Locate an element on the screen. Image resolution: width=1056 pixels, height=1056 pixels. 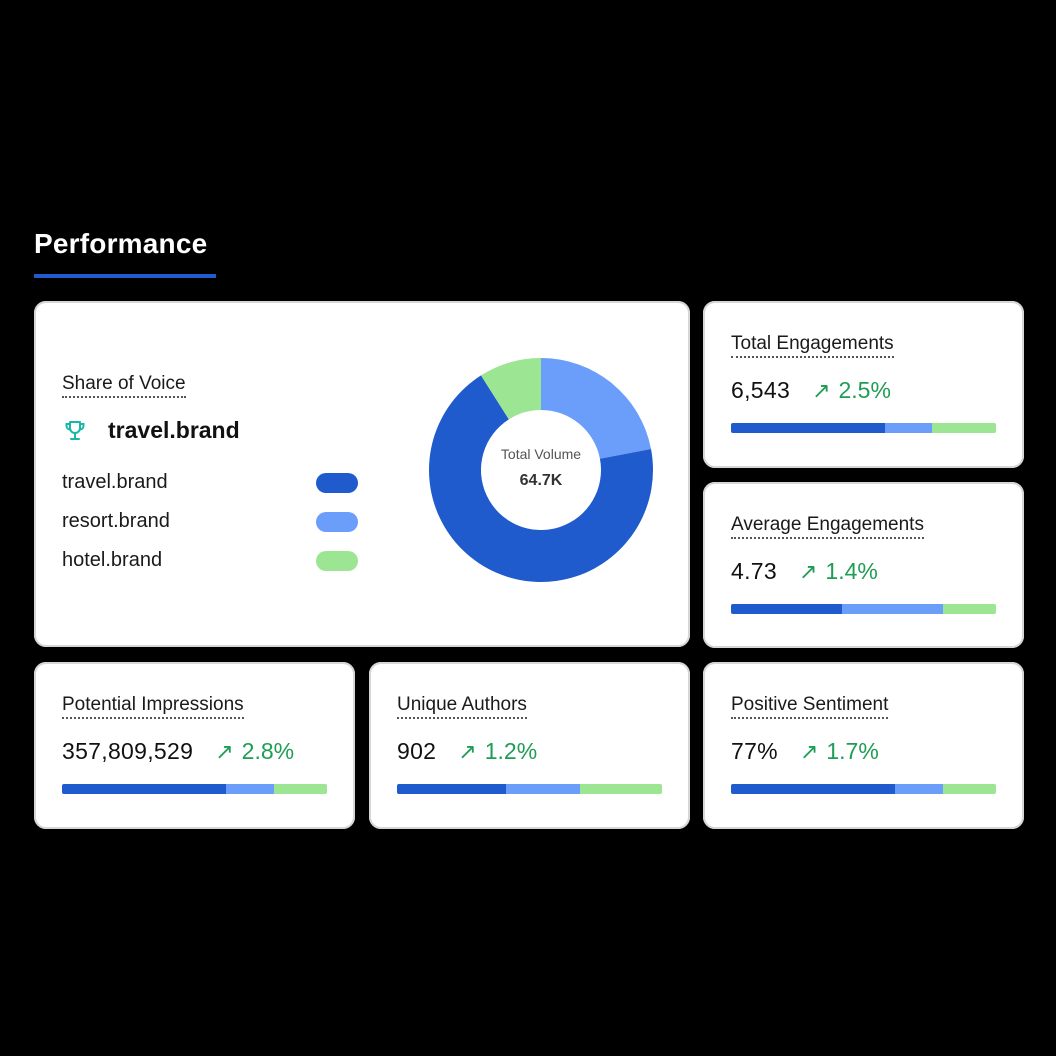
trophy-icon is located at coordinates (75, 431).